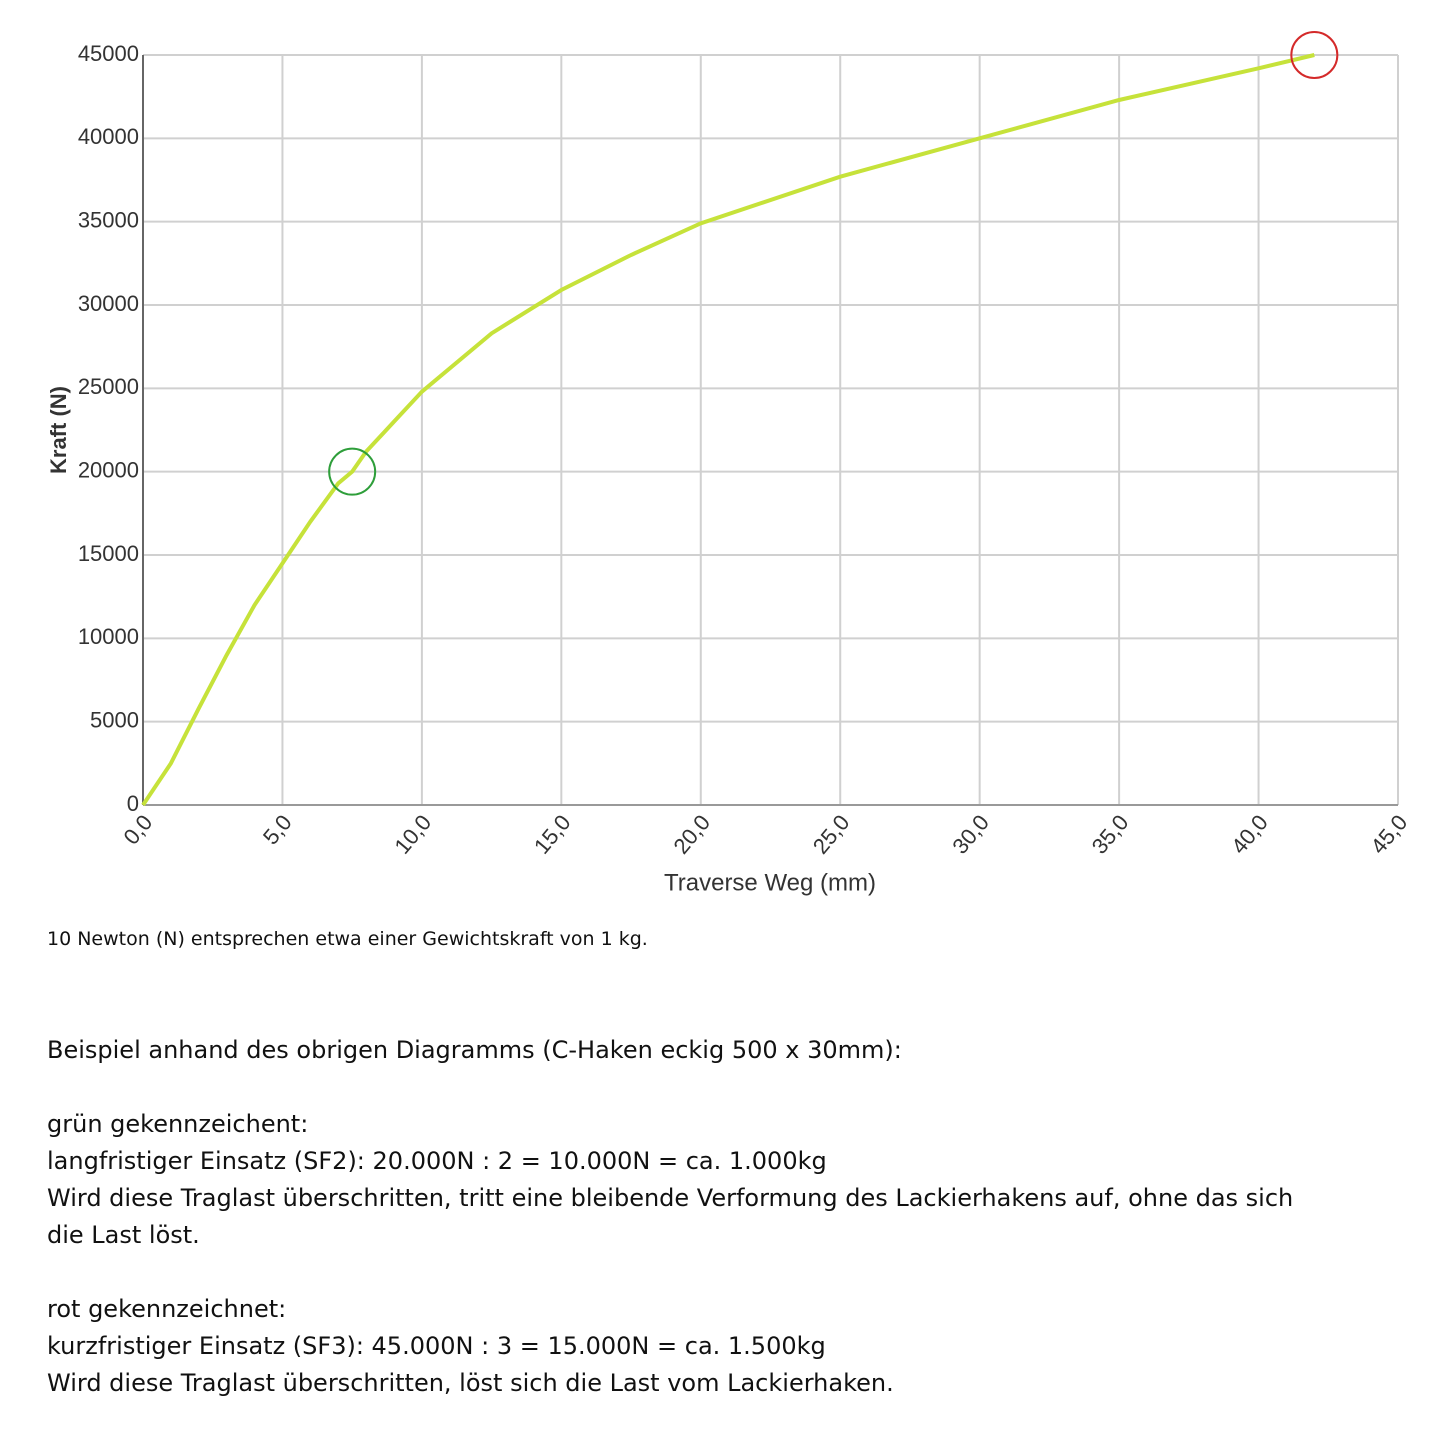 The width and height of the screenshot is (1445, 1439). What do you see at coordinates (1110, 834) in the screenshot?
I see `x-tick-label: 35,0` at bounding box center [1110, 834].